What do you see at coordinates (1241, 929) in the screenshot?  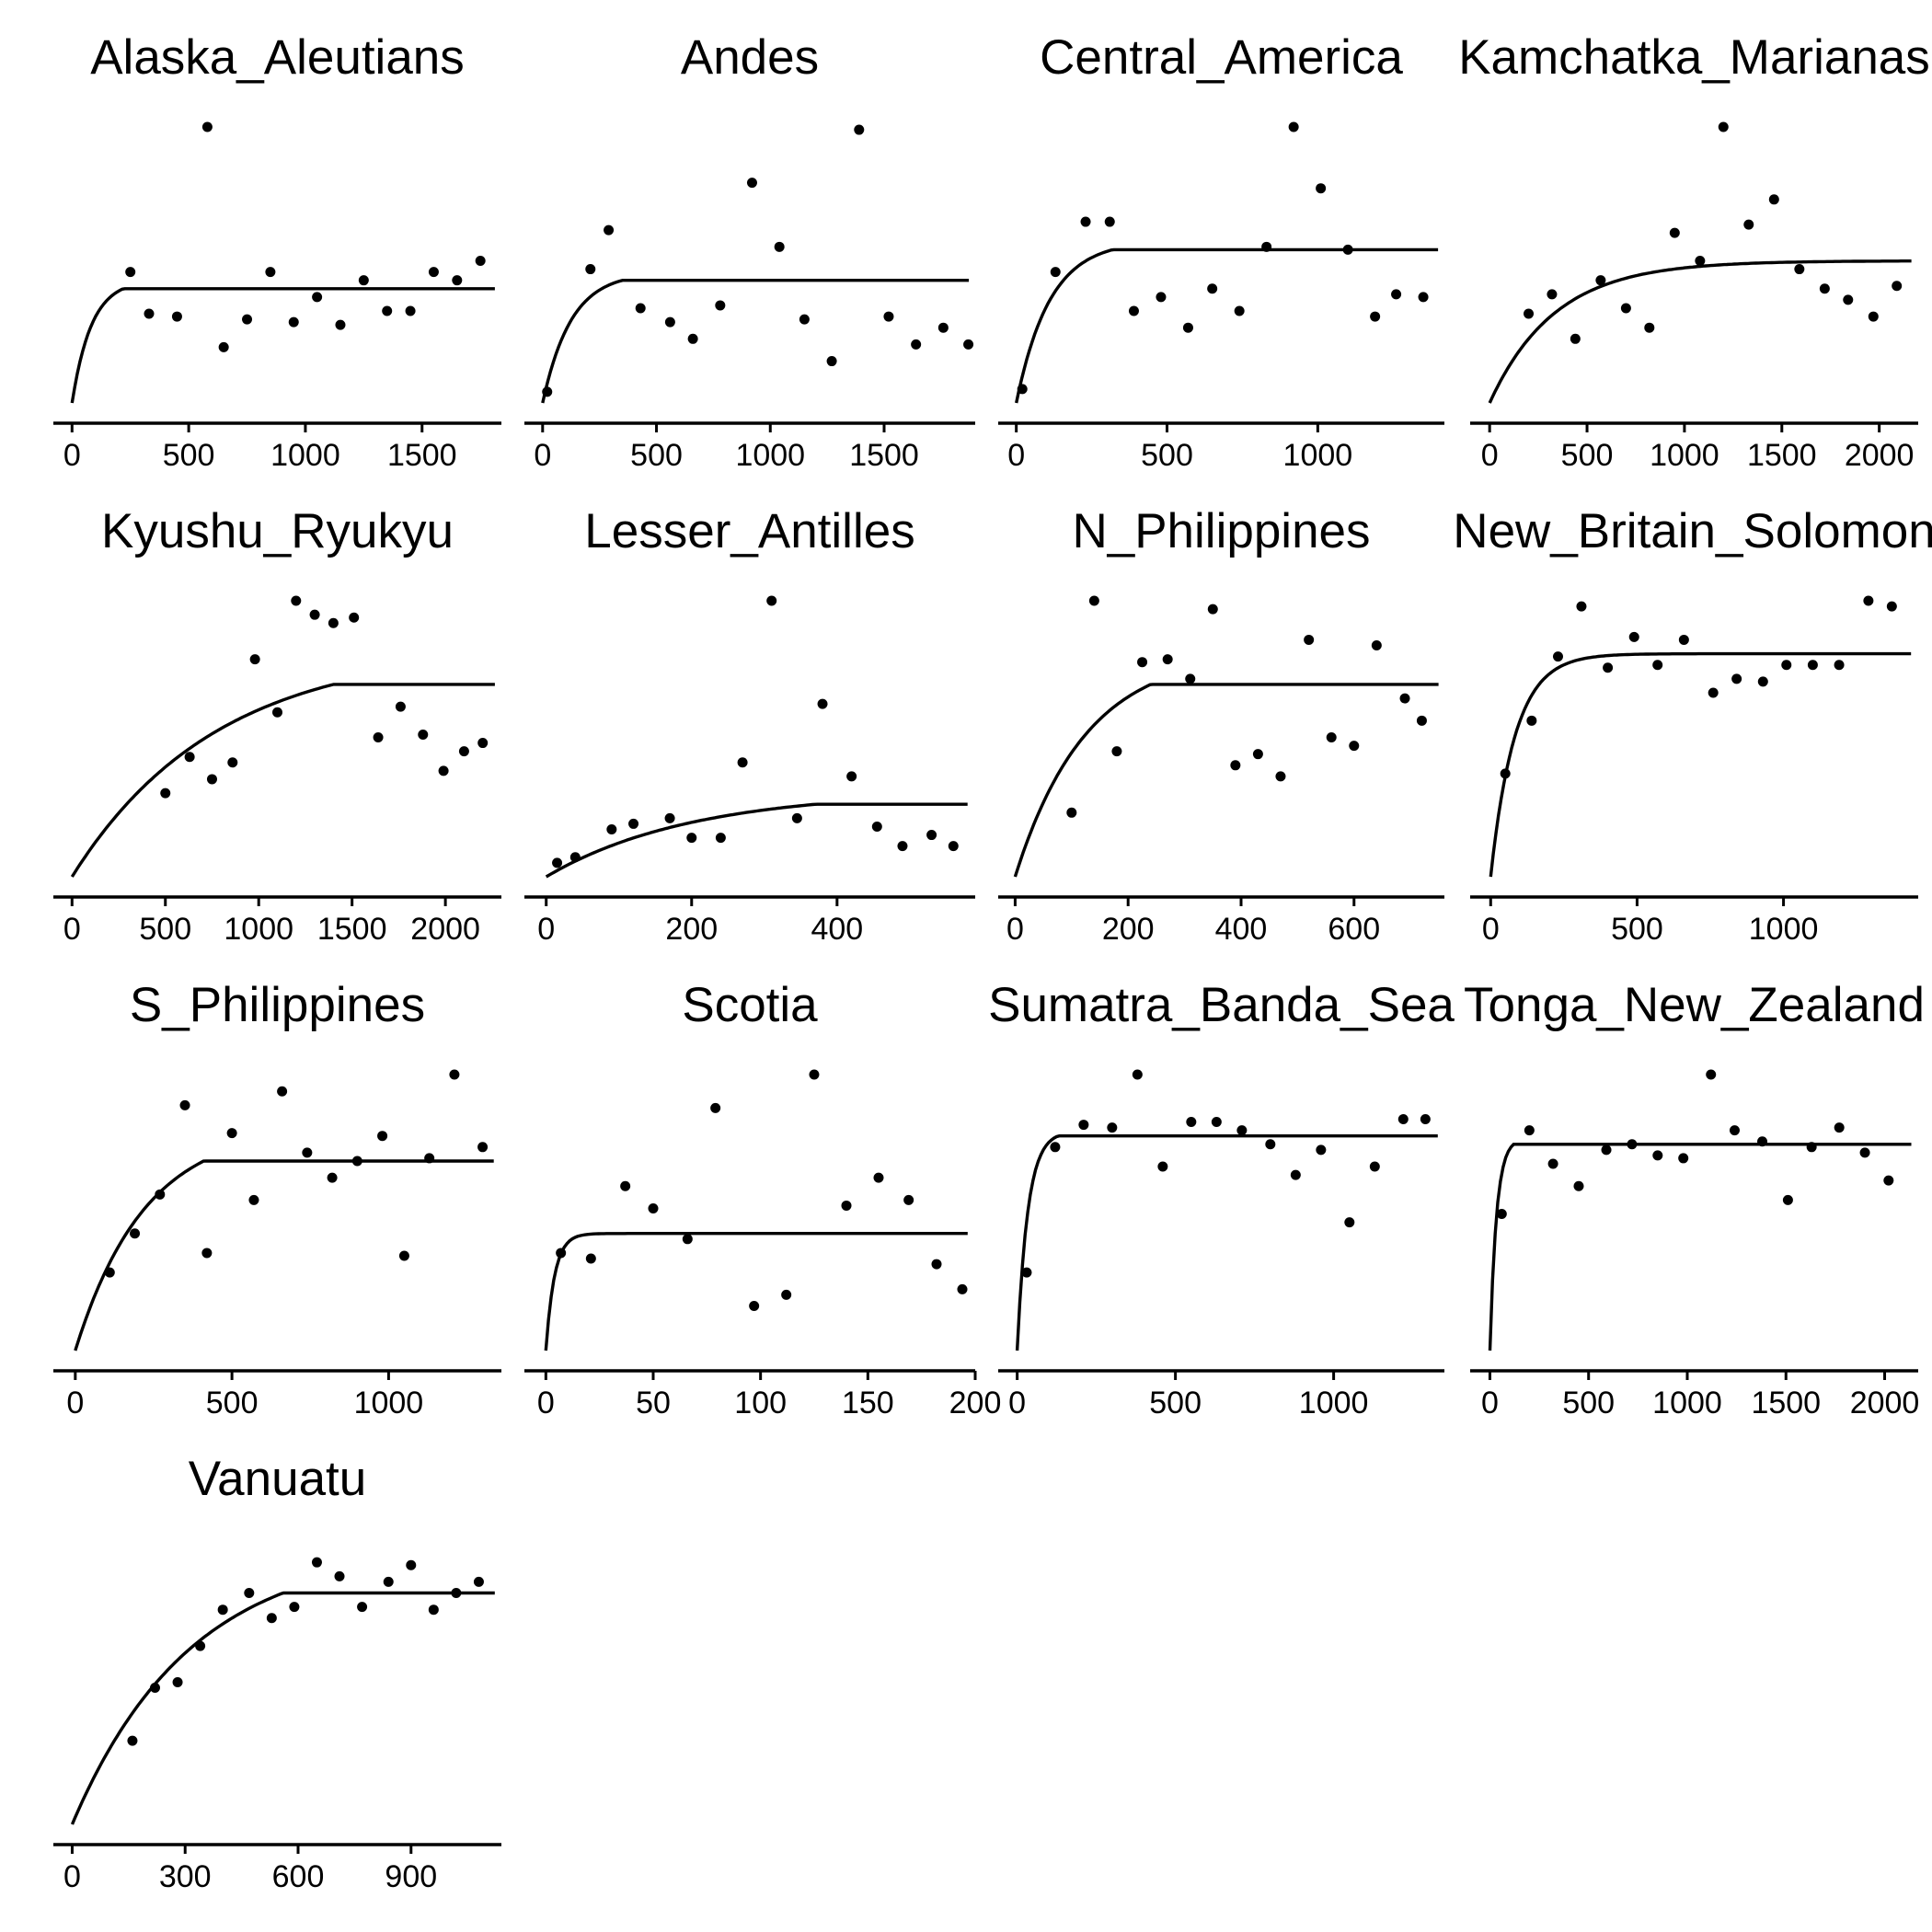 I see `x-tick-label: 400` at bounding box center [1241, 929].